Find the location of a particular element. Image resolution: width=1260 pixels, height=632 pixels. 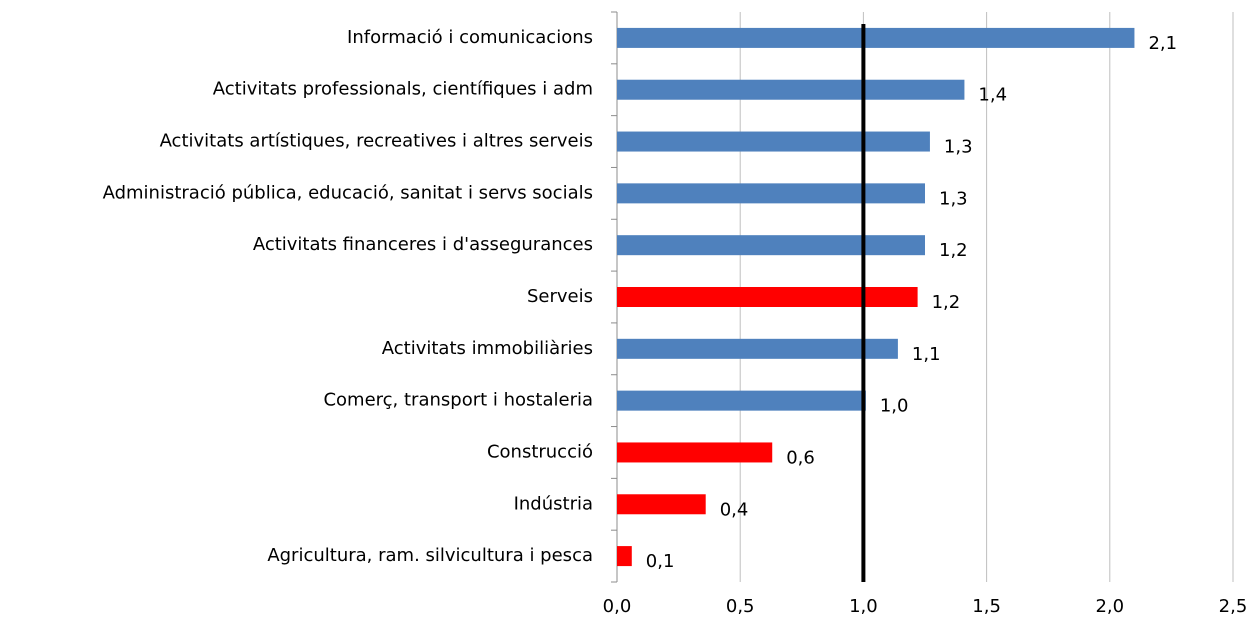

x-tick-label: 1,0 is located at coordinates (863, 606).